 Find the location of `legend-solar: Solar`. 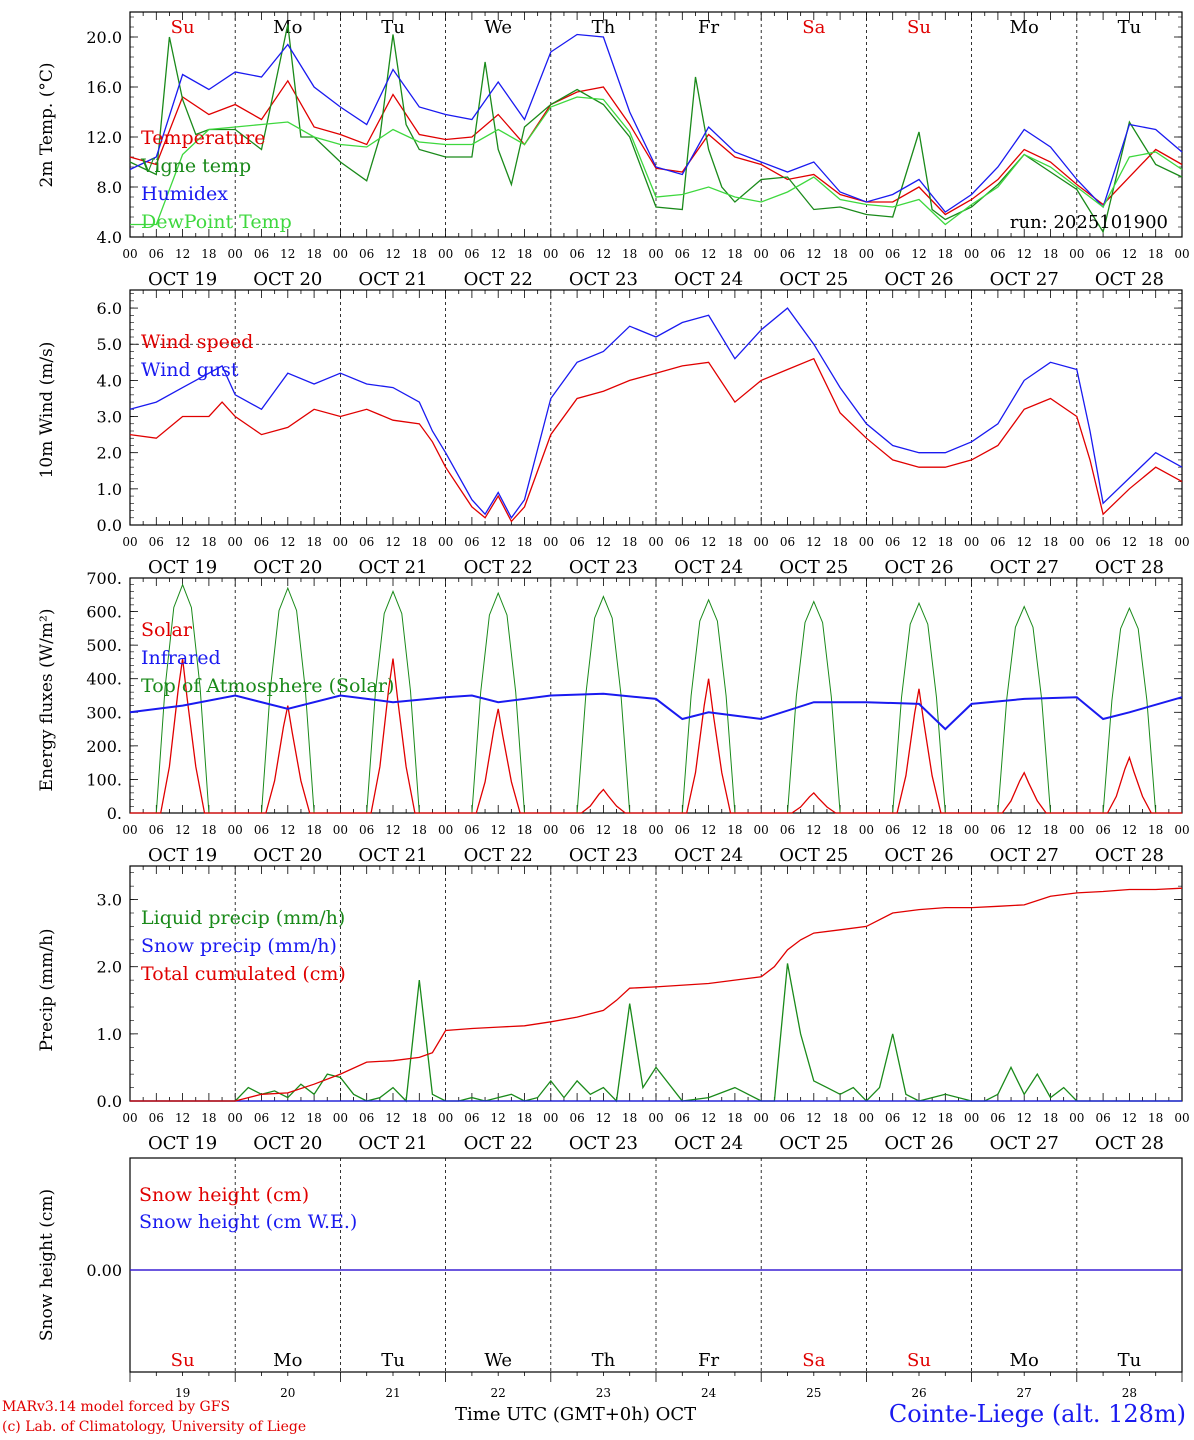

legend-solar: Solar is located at coordinates (167, 630).